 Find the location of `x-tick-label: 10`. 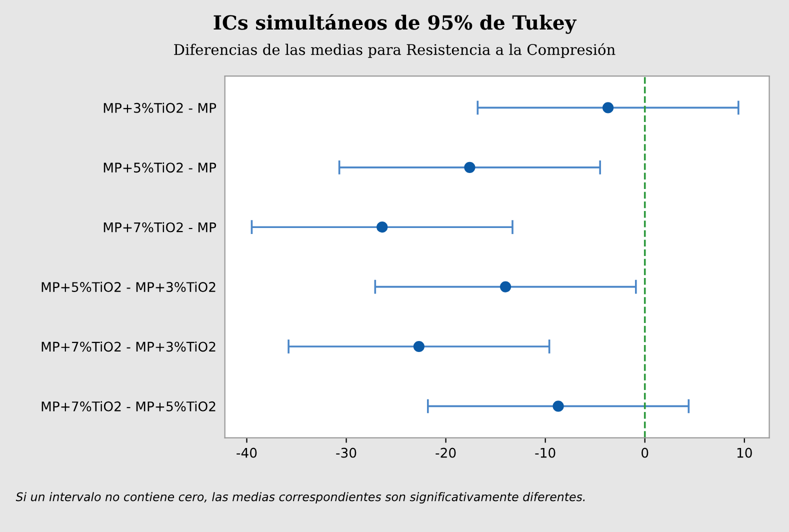

x-tick-label: 10 is located at coordinates (744, 453).